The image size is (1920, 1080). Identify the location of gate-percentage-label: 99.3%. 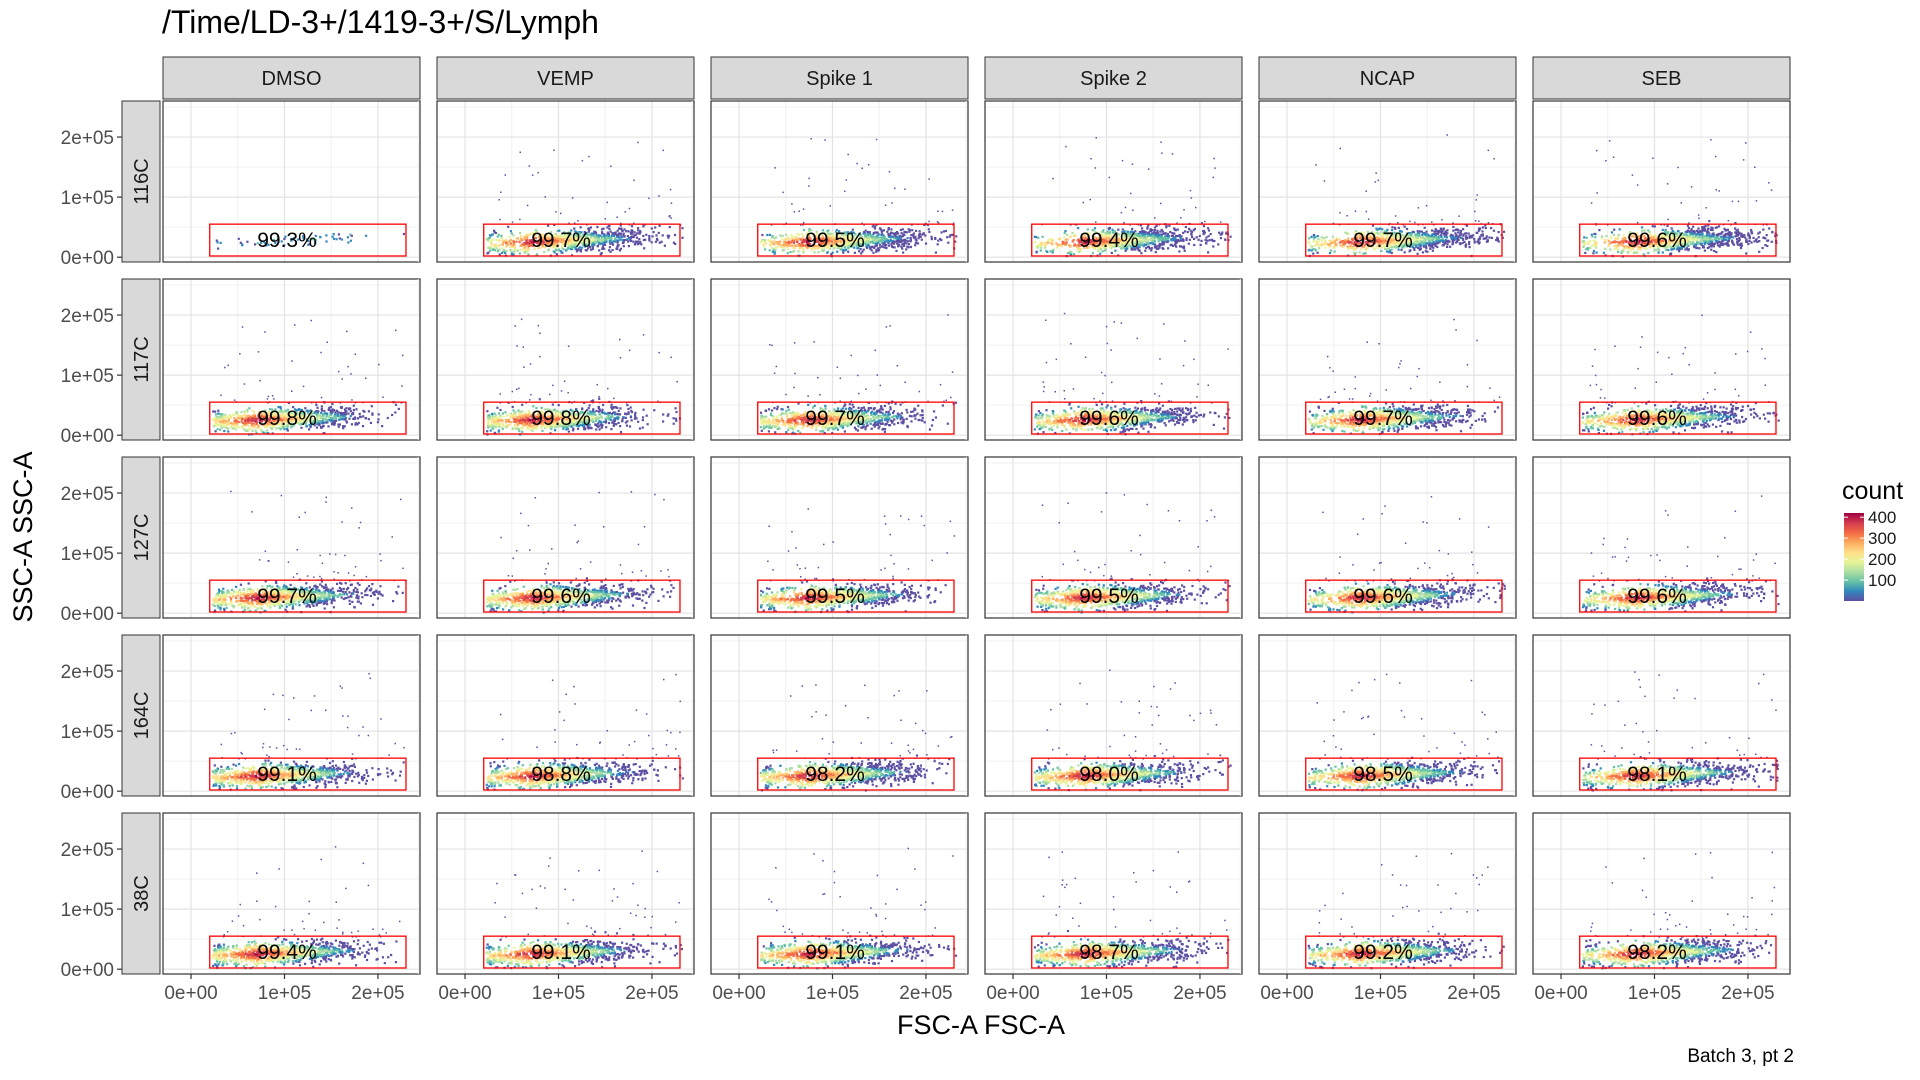
(287, 240).